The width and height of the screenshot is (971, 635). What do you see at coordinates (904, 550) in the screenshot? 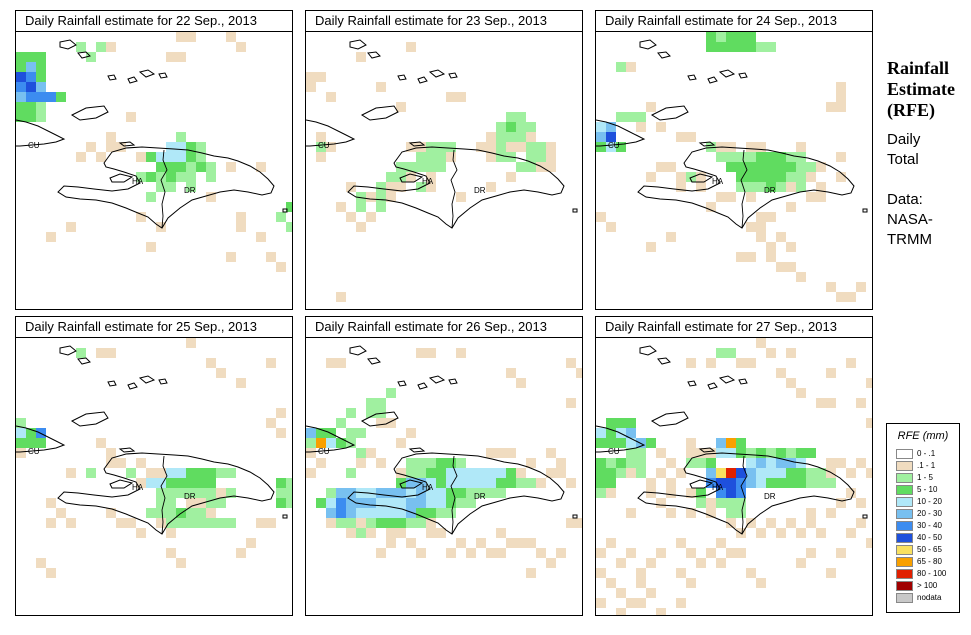
I see `legend-swatch` at bounding box center [904, 550].